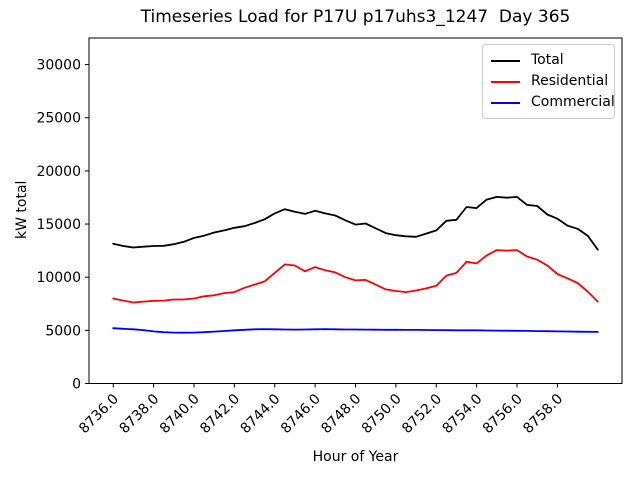  Describe the element at coordinates (99, 414) in the screenshot. I see `x-tick-label: 8736.0` at that location.